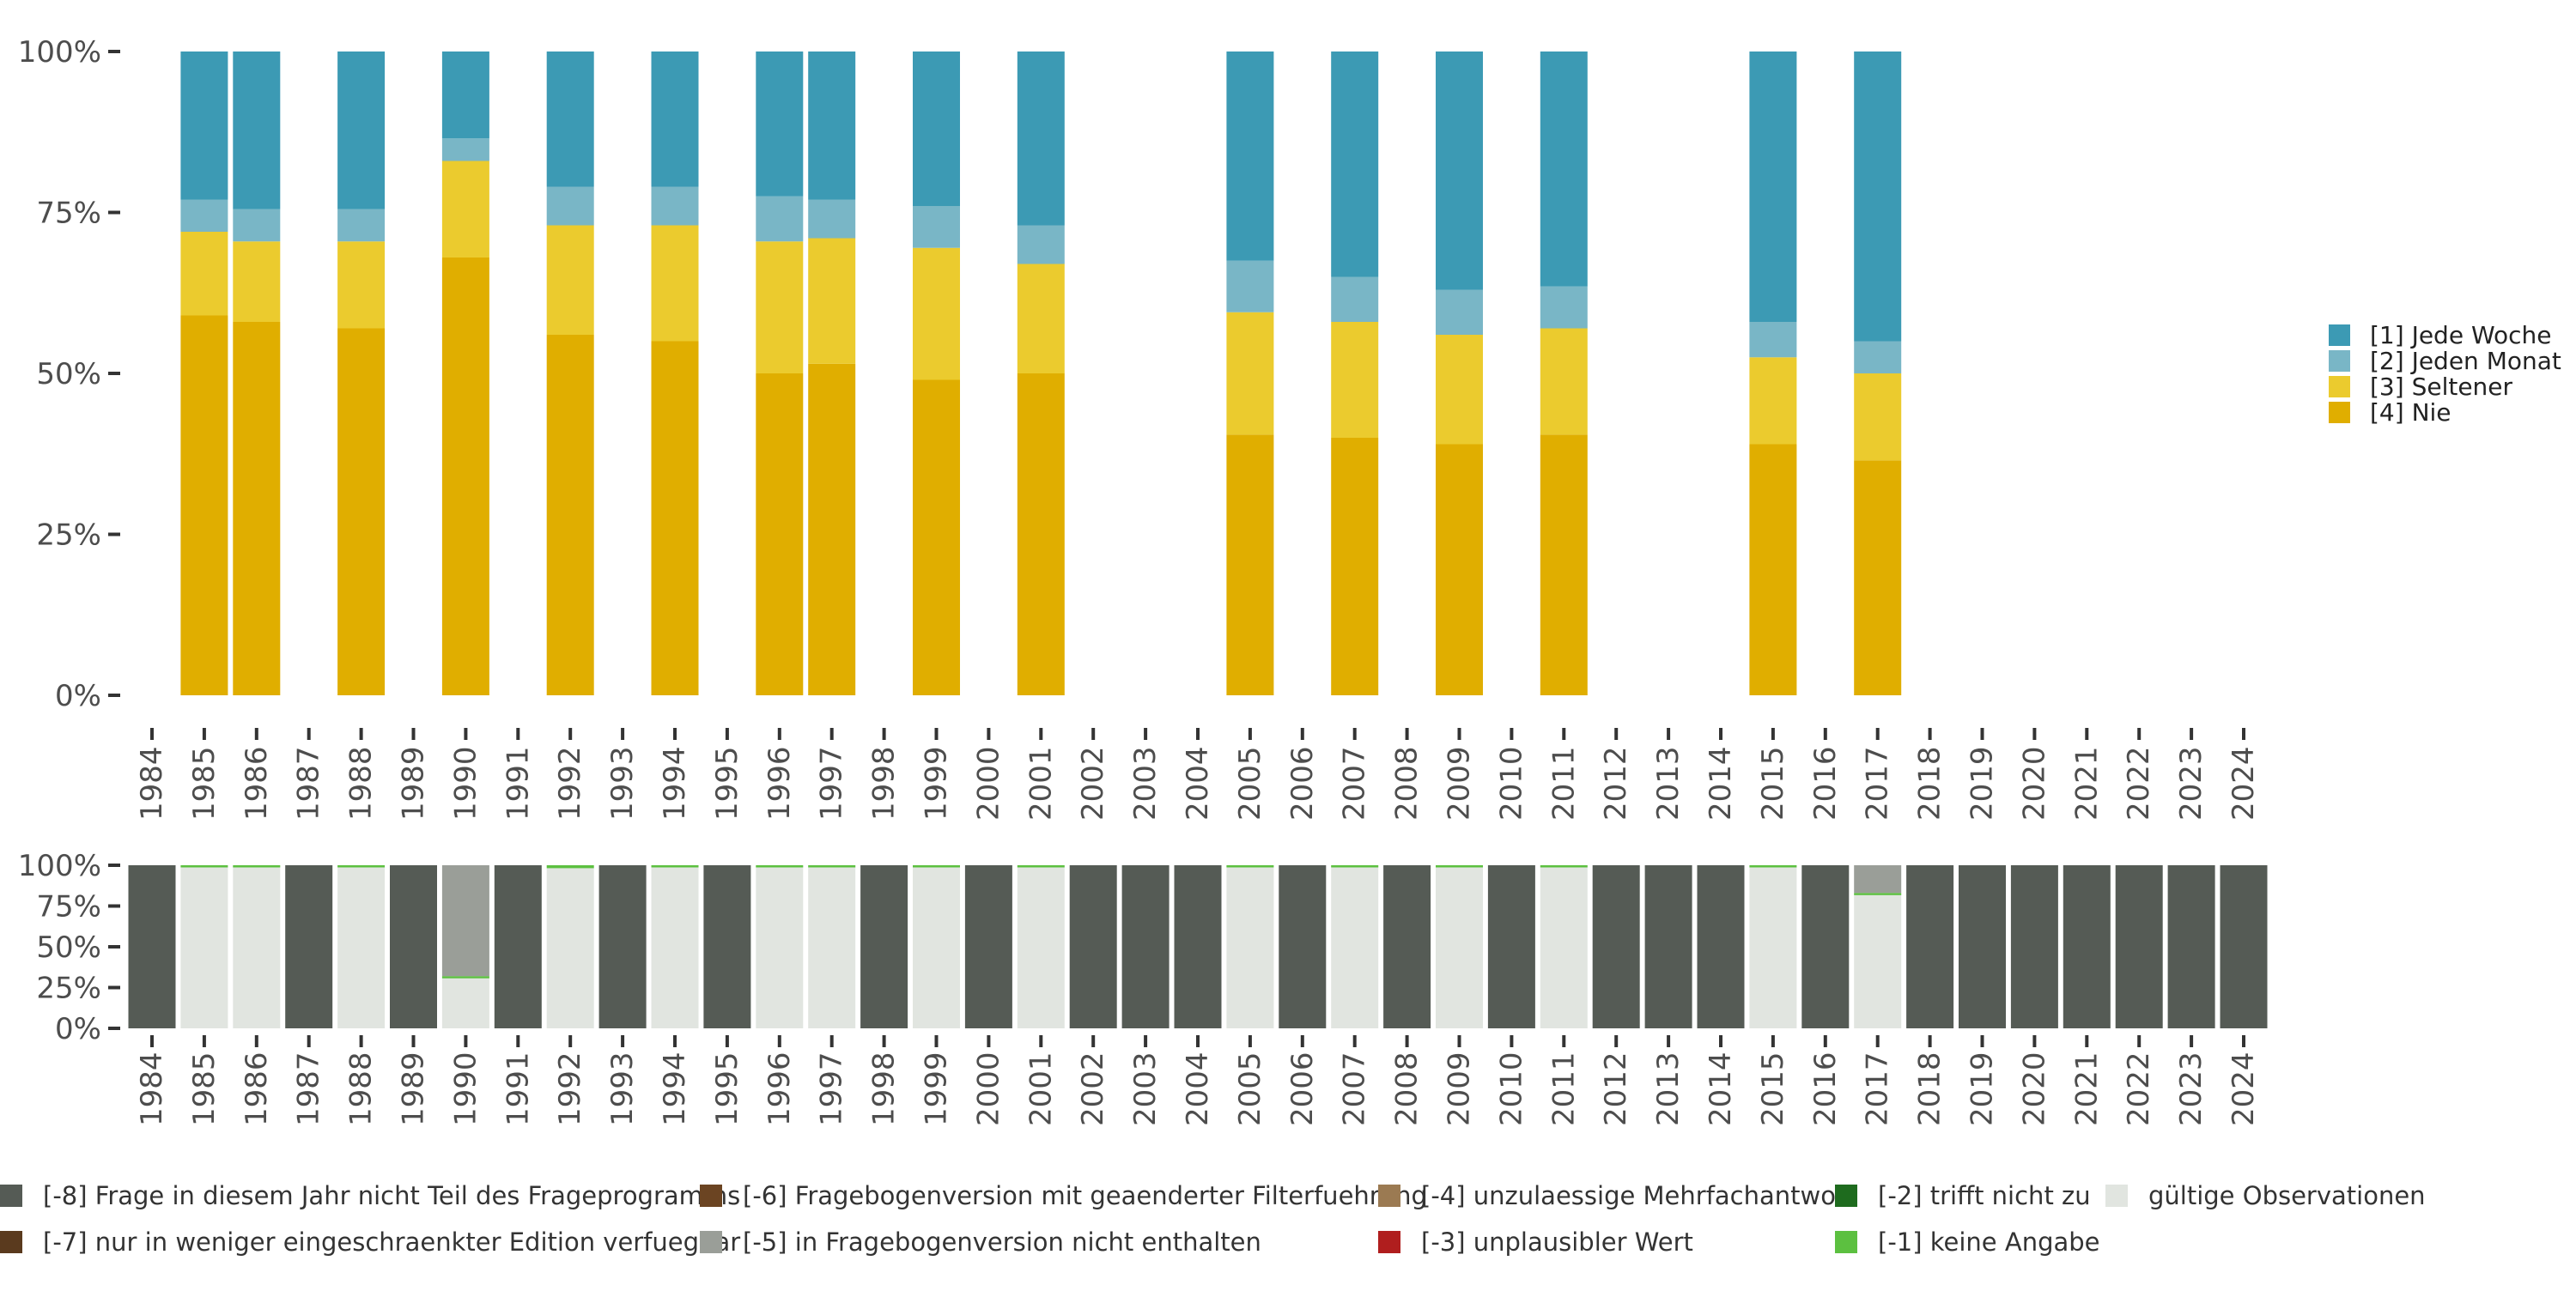 This screenshot has height=1291, width=2576. What do you see at coordinates (257, 947) in the screenshot?
I see `bottom-bar-1986-valid` at bounding box center [257, 947].